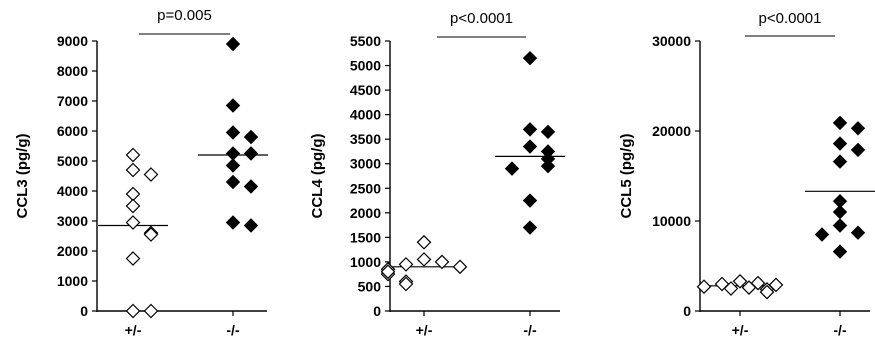 Image resolution: width=875 pixels, height=339 pixels. I want to click on y-tick-label: 6000, so click(72, 131).